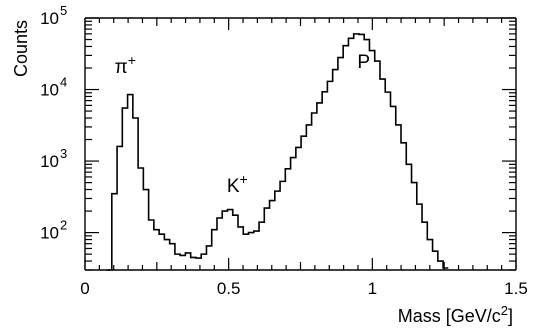 This screenshot has width=533, height=331. Describe the element at coordinates (516, 288) in the screenshot. I see `x-tick-label: 1.5` at that location.